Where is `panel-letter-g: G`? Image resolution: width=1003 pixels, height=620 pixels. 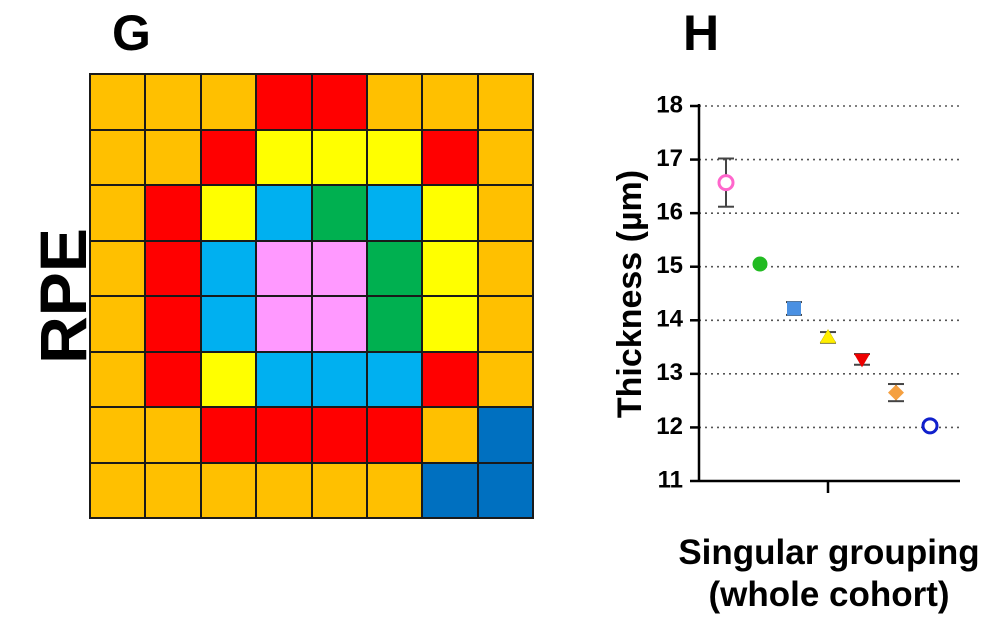
panel-letter-g: G is located at coordinates (131, 33).